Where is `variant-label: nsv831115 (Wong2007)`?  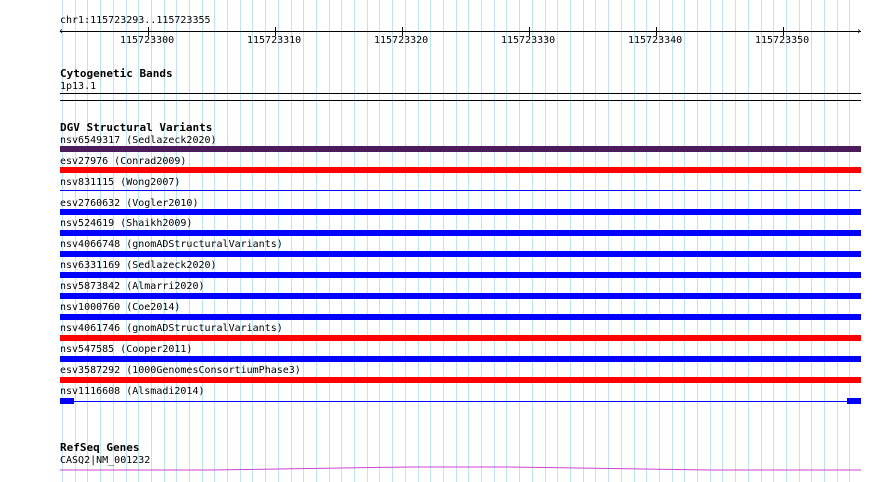
variant-label: nsv831115 (Wong2007) is located at coordinates (120, 182).